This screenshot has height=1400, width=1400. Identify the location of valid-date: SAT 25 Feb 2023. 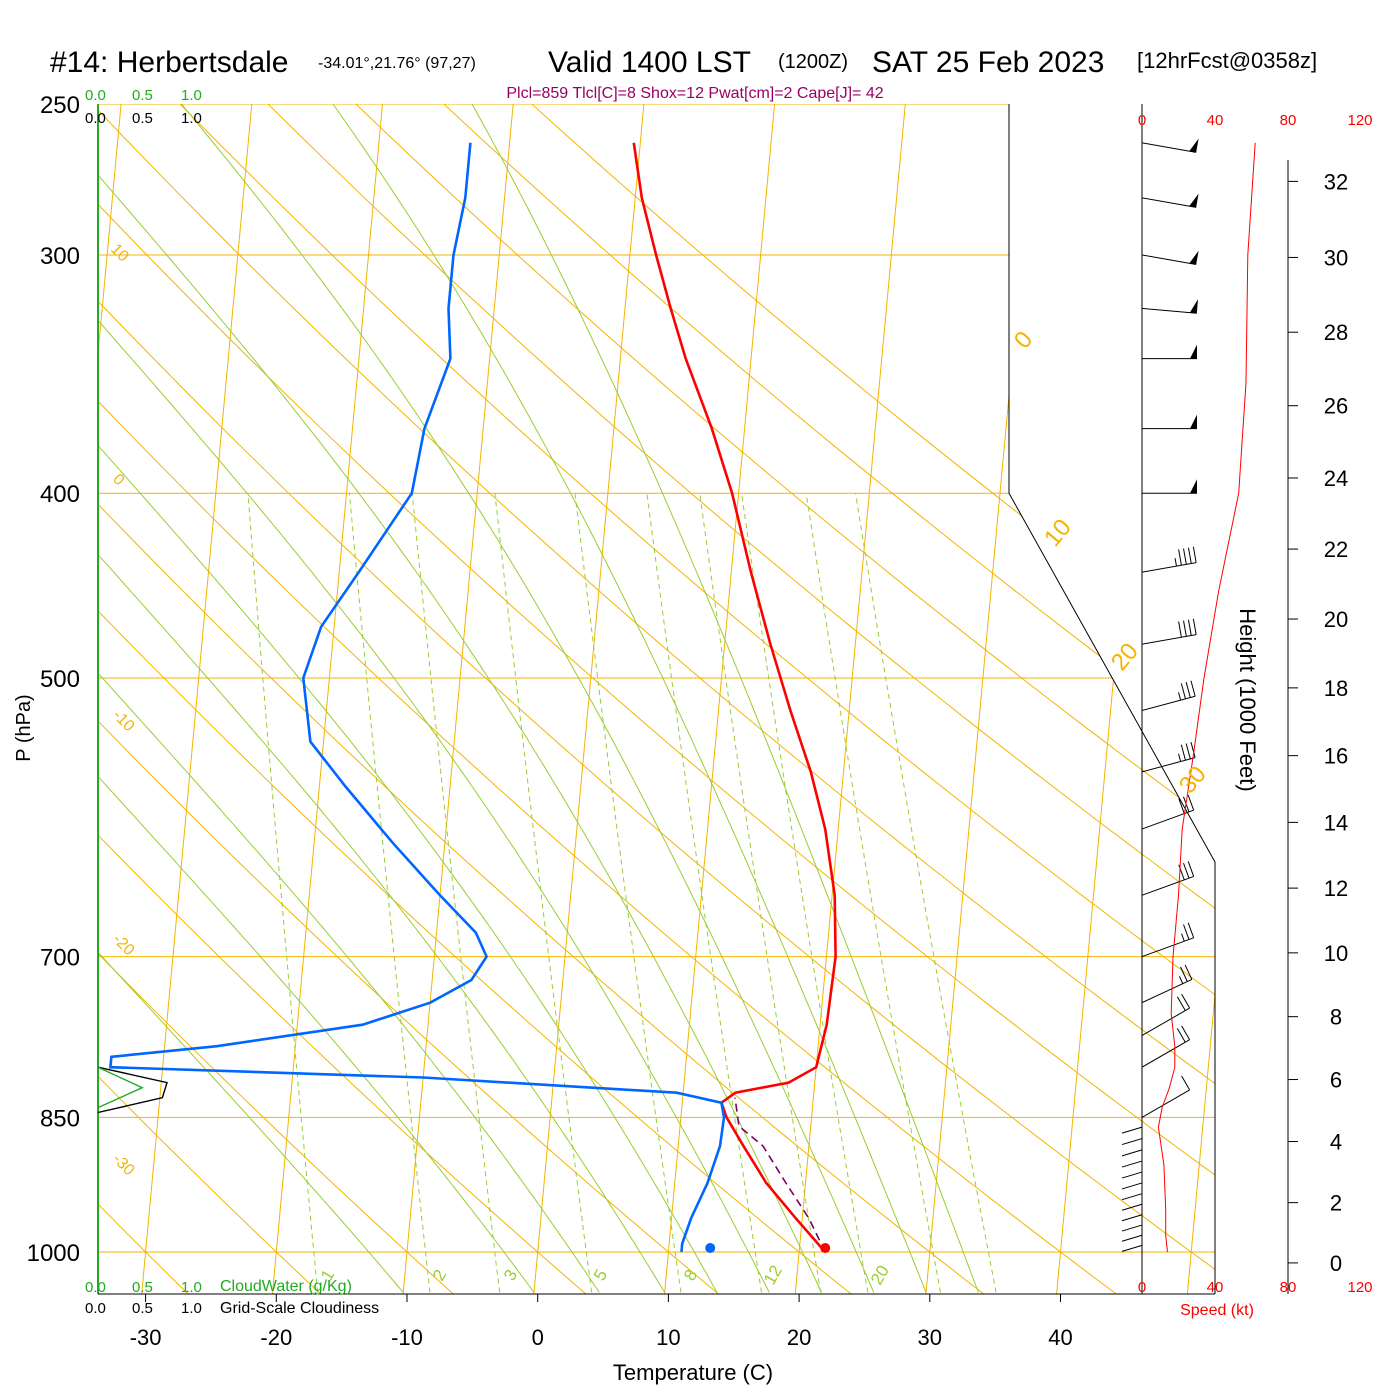
(988, 62).